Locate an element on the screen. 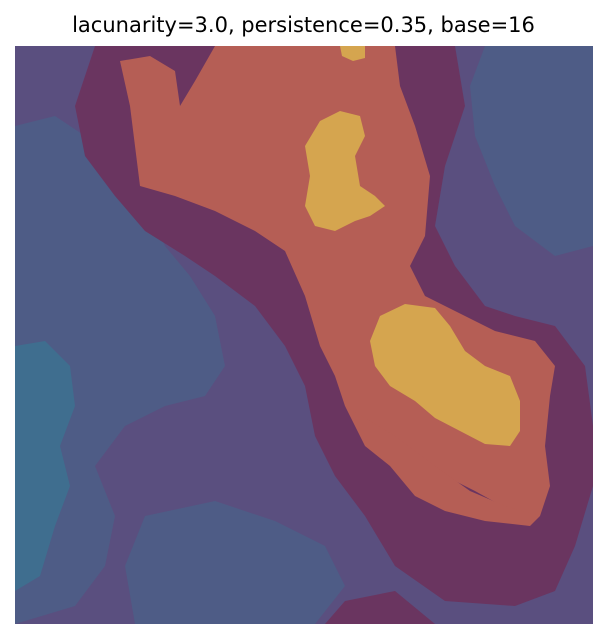  gold-peak-top is located at coordinates (352, 53).